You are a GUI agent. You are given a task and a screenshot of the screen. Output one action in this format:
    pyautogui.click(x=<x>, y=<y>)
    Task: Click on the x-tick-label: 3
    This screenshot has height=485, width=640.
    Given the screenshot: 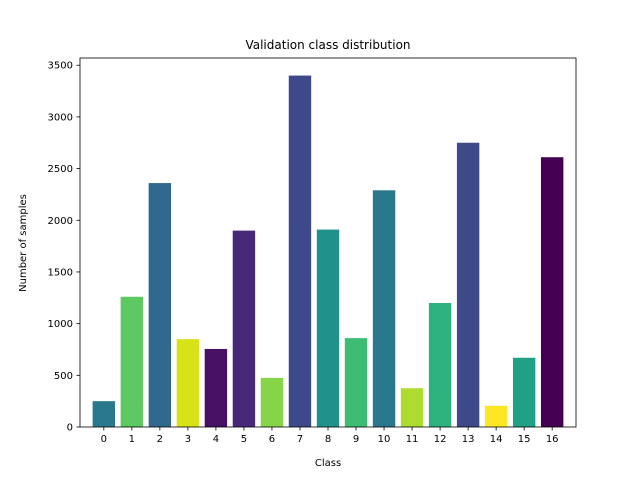 What is the action you would take?
    pyautogui.click(x=188, y=439)
    